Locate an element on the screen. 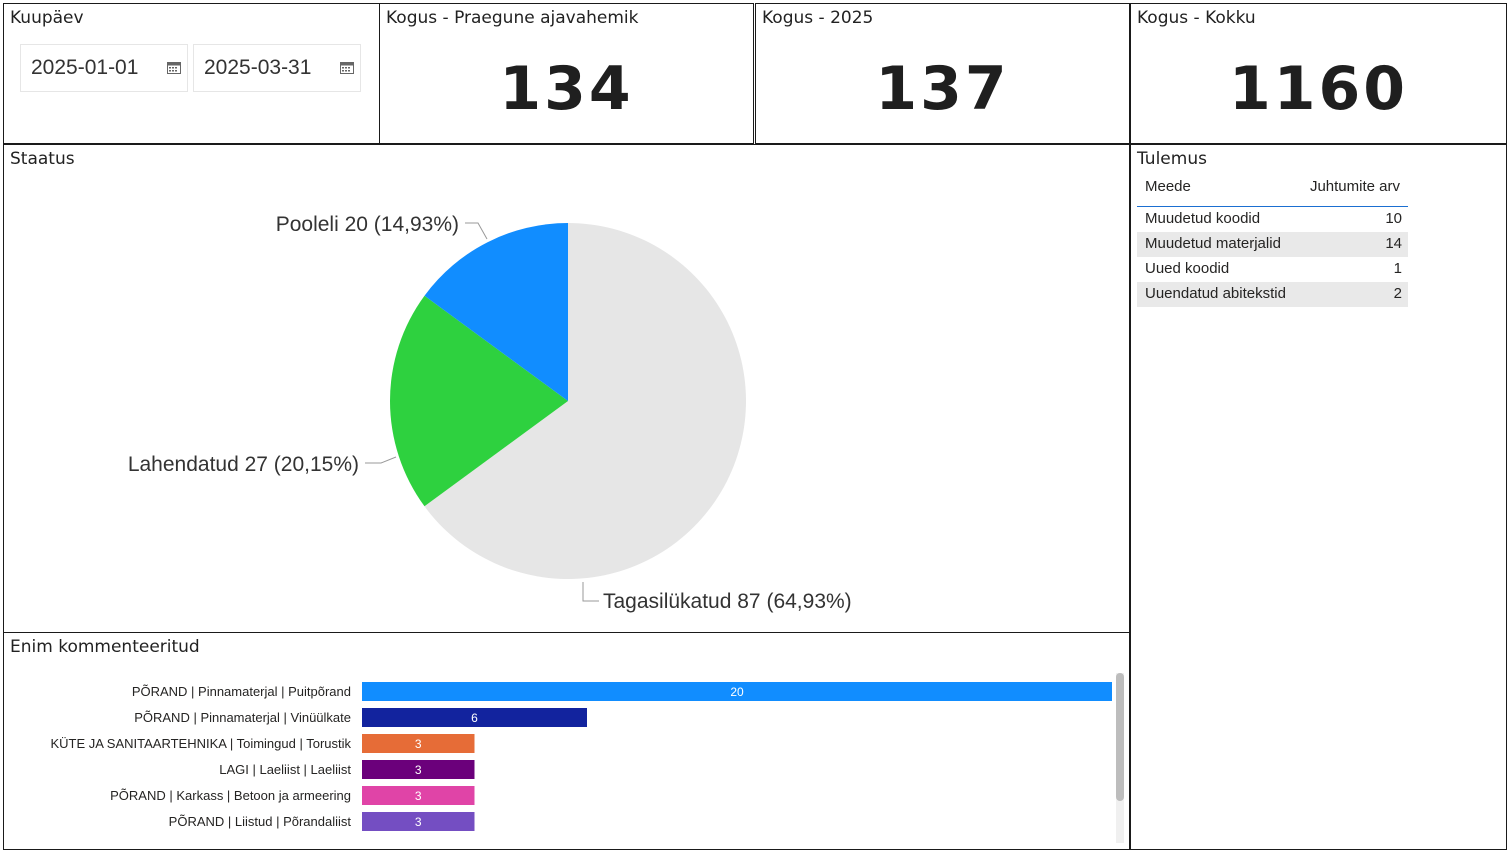 This screenshot has width=1510, height=853. start-date-value: 2025-01-01 is located at coordinates (85, 67).